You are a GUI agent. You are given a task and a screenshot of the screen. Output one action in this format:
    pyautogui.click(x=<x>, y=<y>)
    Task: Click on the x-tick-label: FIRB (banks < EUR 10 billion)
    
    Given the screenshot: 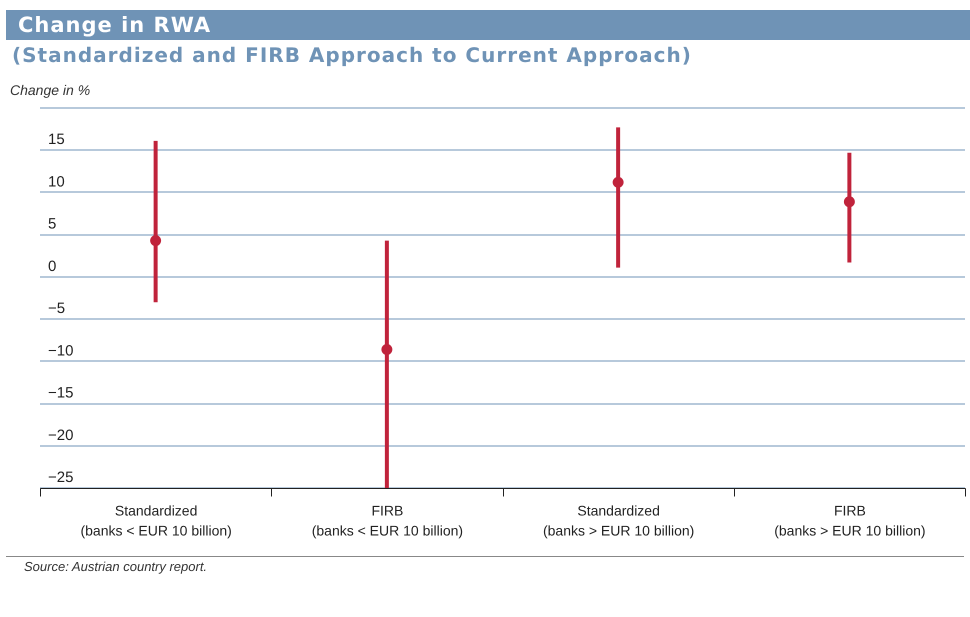 What is the action you would take?
    pyautogui.click(x=388, y=520)
    